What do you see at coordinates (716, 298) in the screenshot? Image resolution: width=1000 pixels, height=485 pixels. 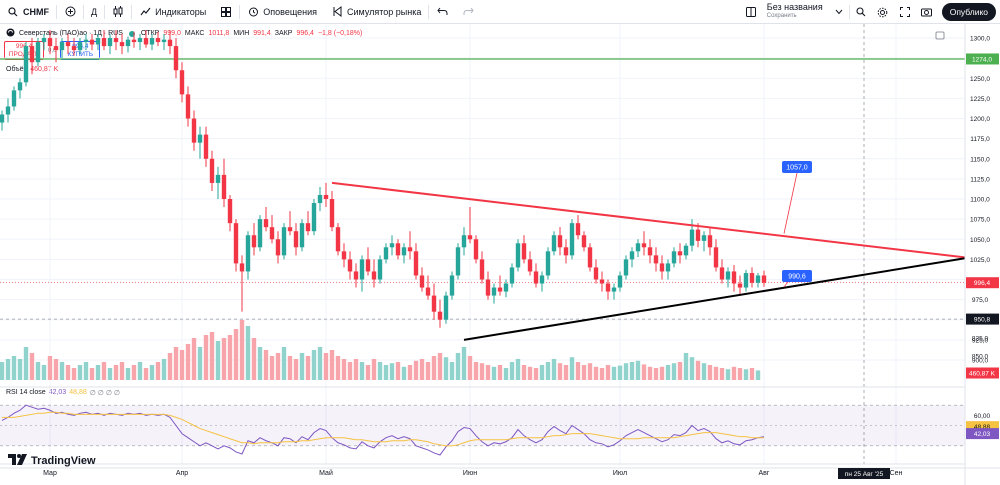 I see `triangle-lower-line` at bounding box center [716, 298].